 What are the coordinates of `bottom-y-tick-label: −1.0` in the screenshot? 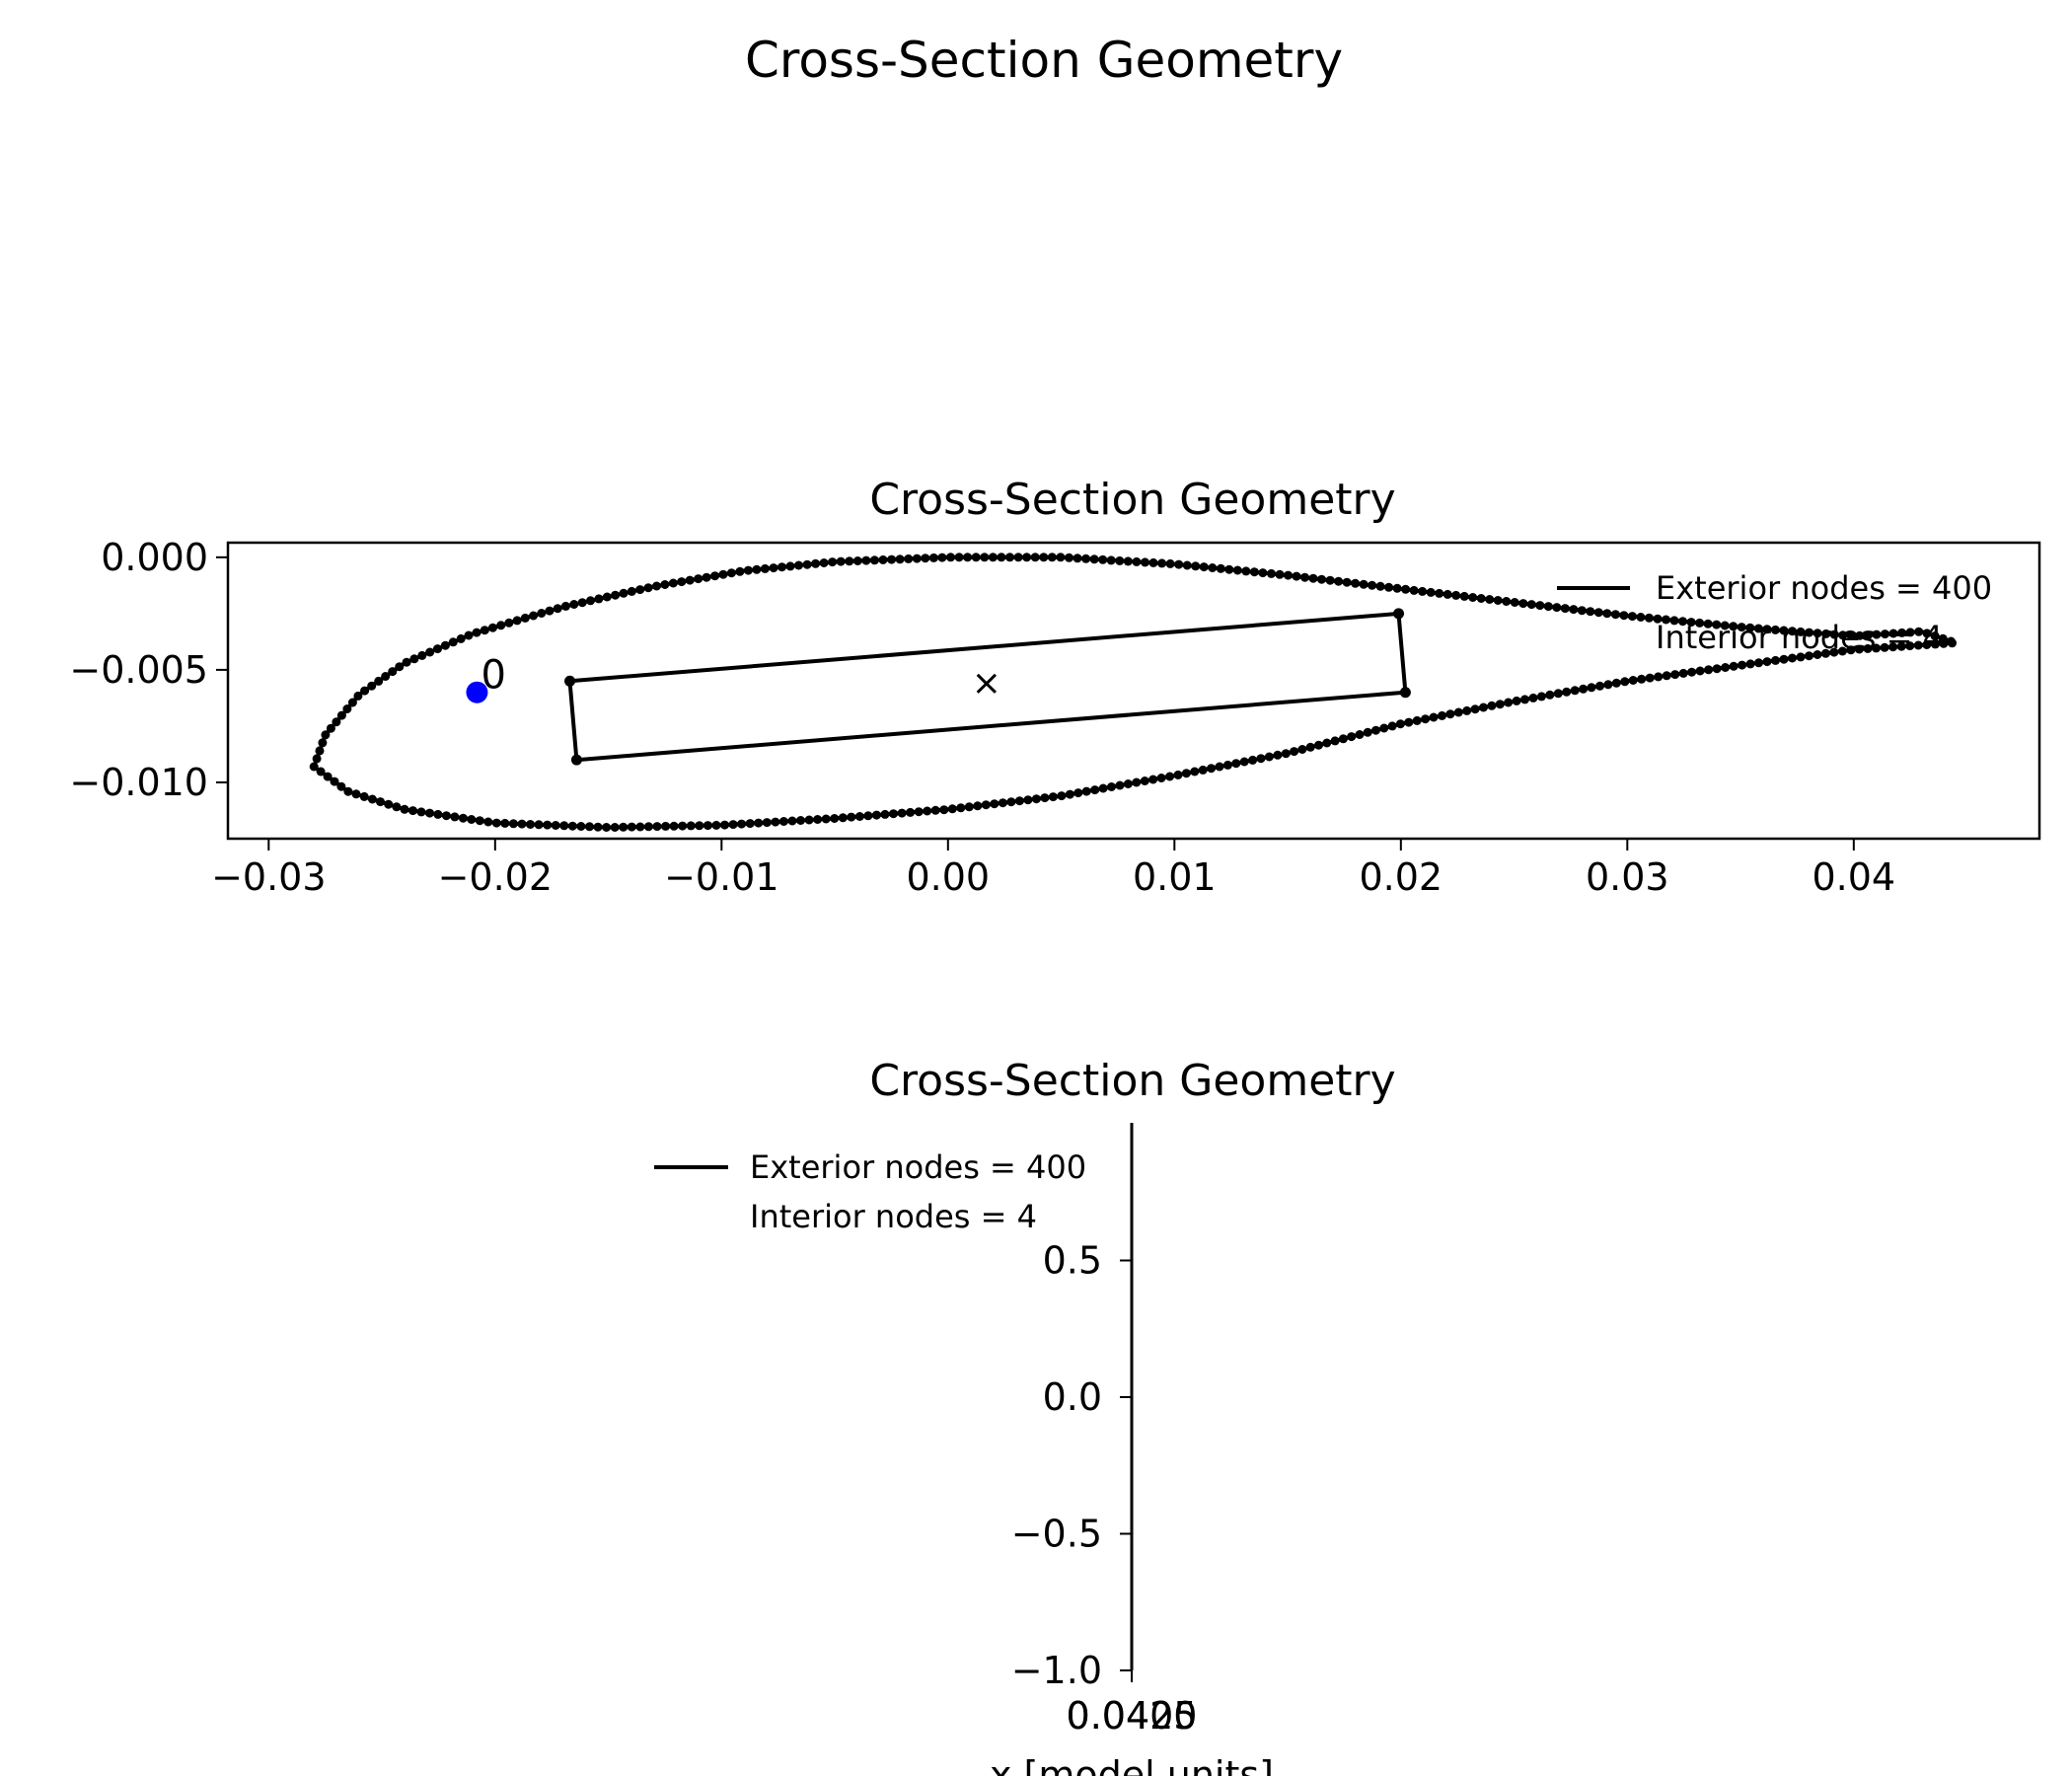 It's located at (1056, 1670).